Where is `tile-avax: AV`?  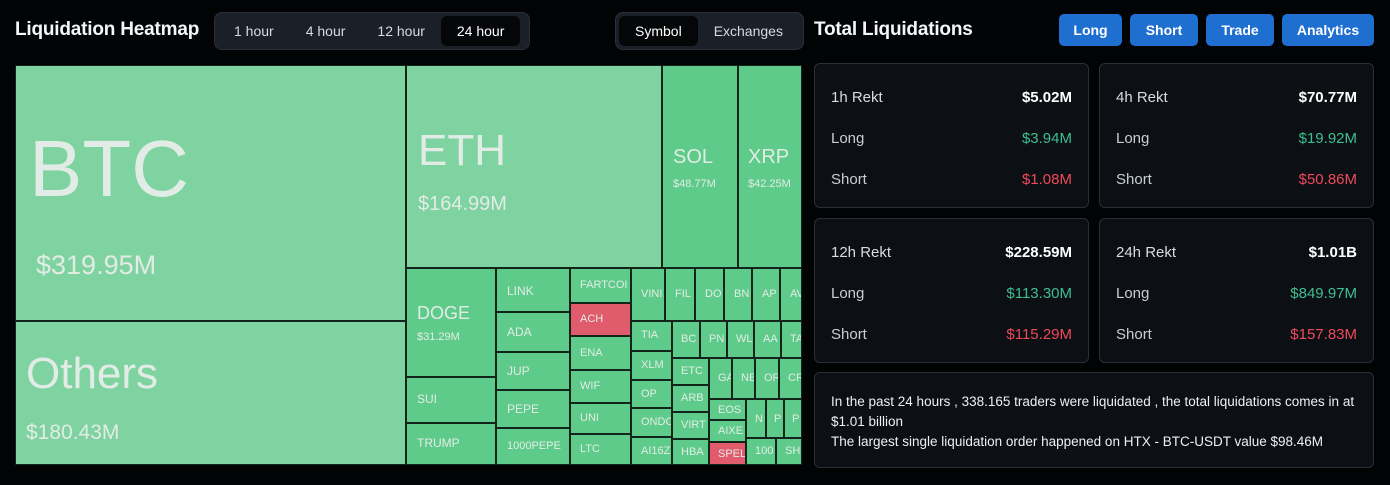
tile-avax: AV is located at coordinates (791, 294).